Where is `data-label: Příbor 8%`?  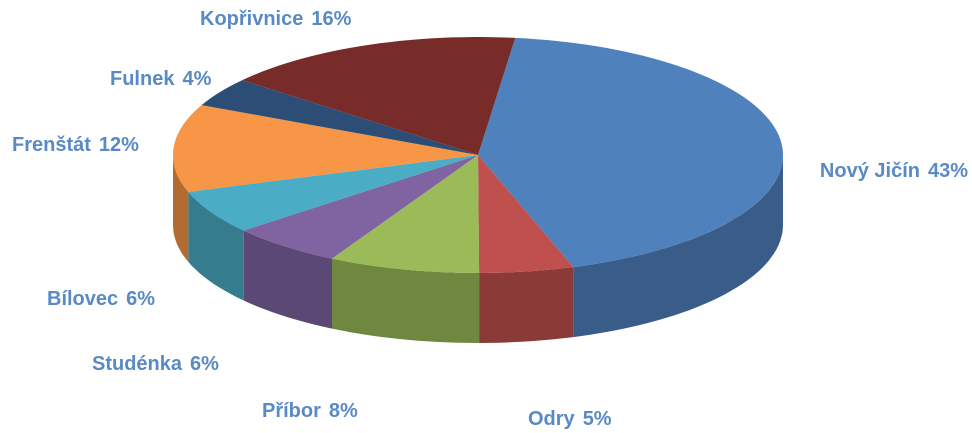 data-label: Příbor 8% is located at coordinates (310, 411).